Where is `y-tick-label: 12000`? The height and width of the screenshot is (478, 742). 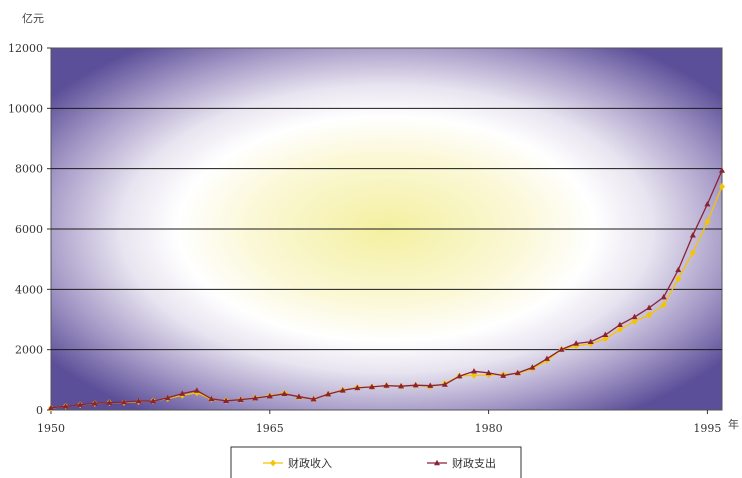 y-tick-label: 12000 is located at coordinates (25, 48).